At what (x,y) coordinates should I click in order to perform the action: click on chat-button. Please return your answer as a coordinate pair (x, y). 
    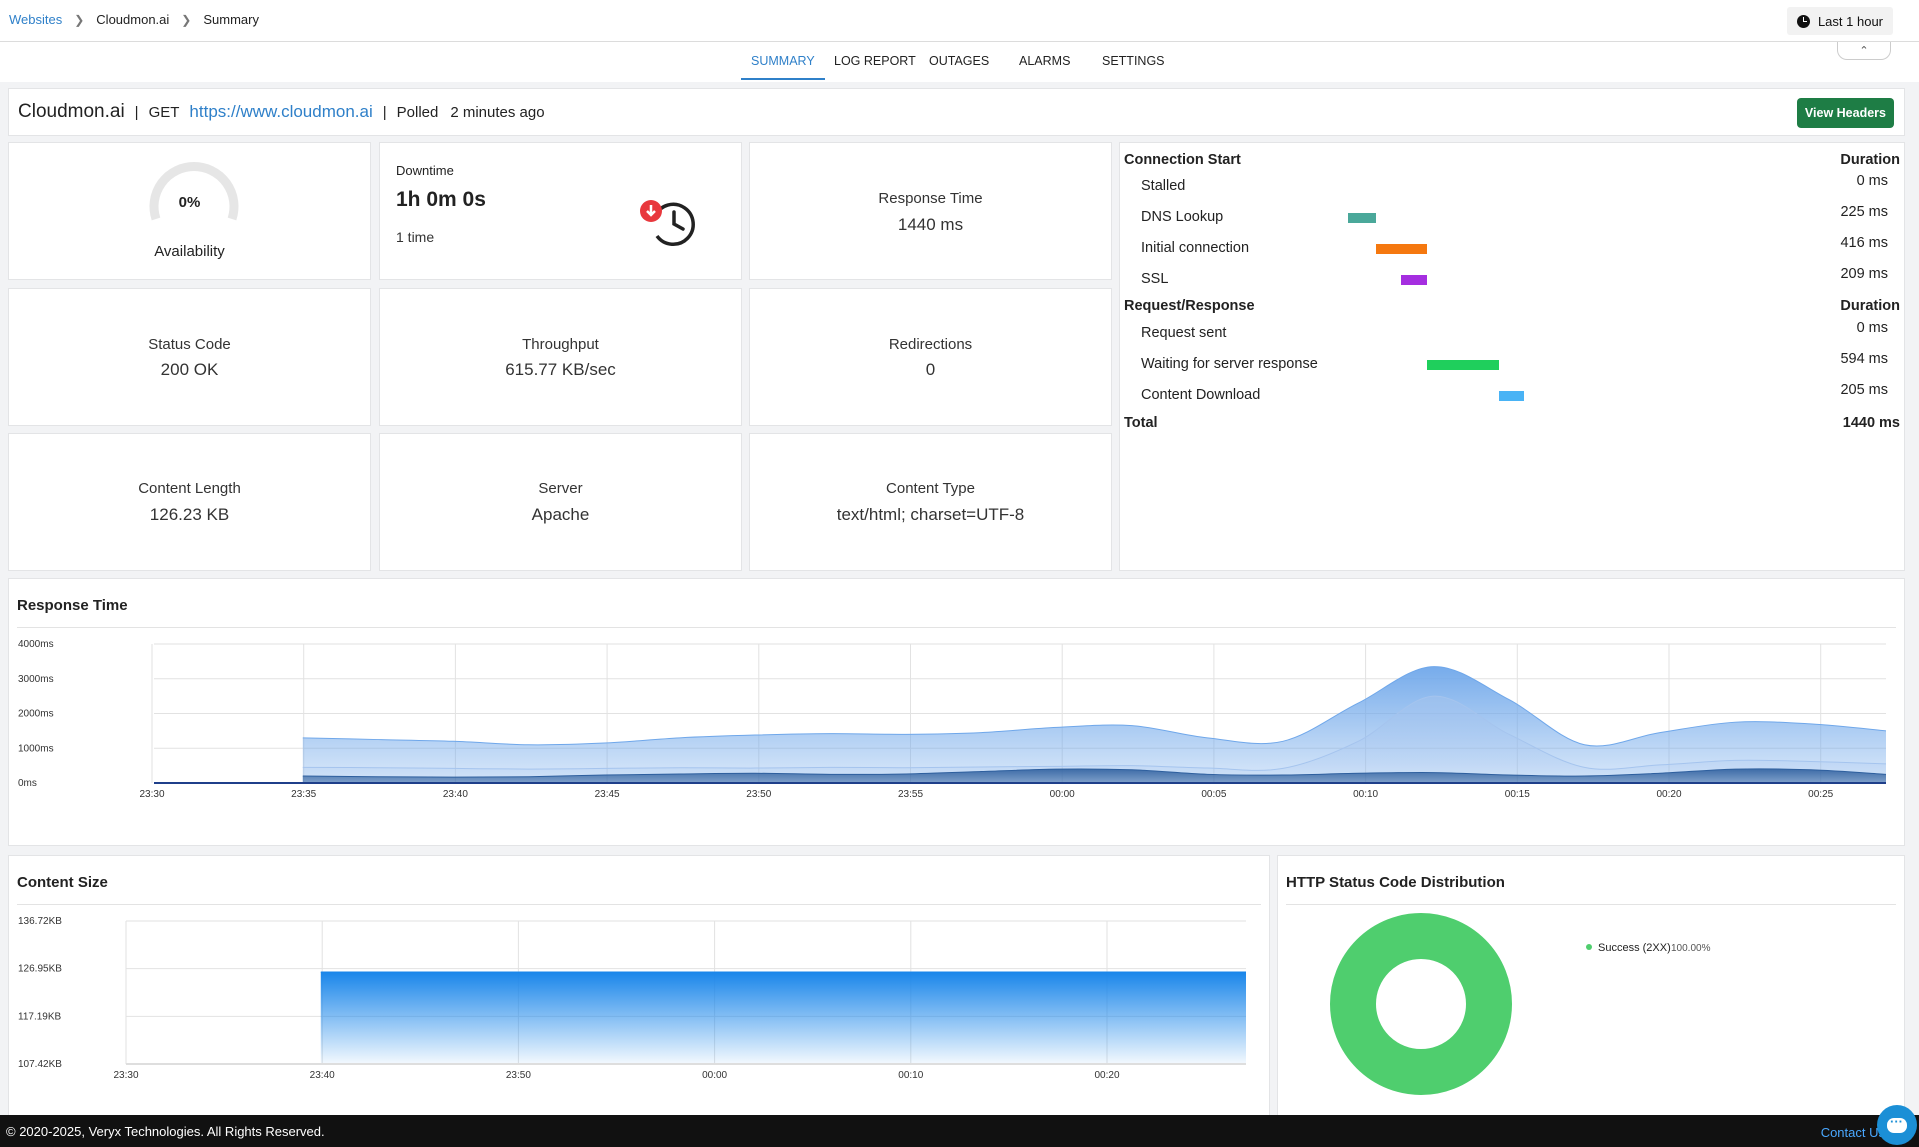
    Looking at the image, I should click on (1897, 1125).